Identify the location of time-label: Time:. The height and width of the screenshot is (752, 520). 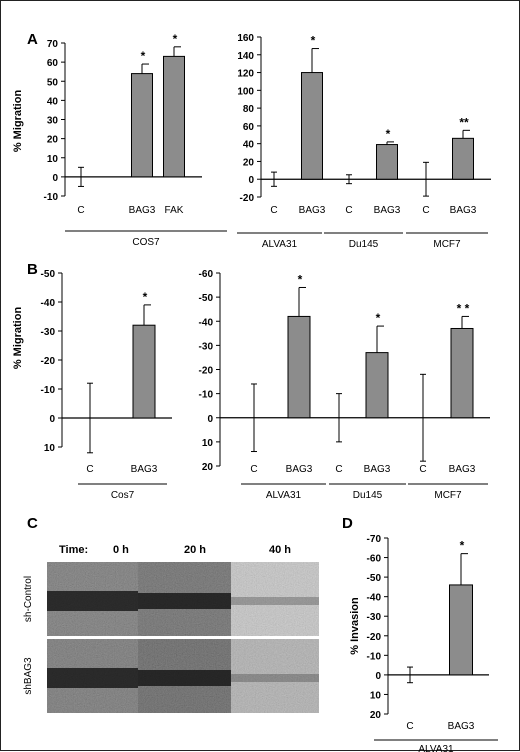
(73, 550).